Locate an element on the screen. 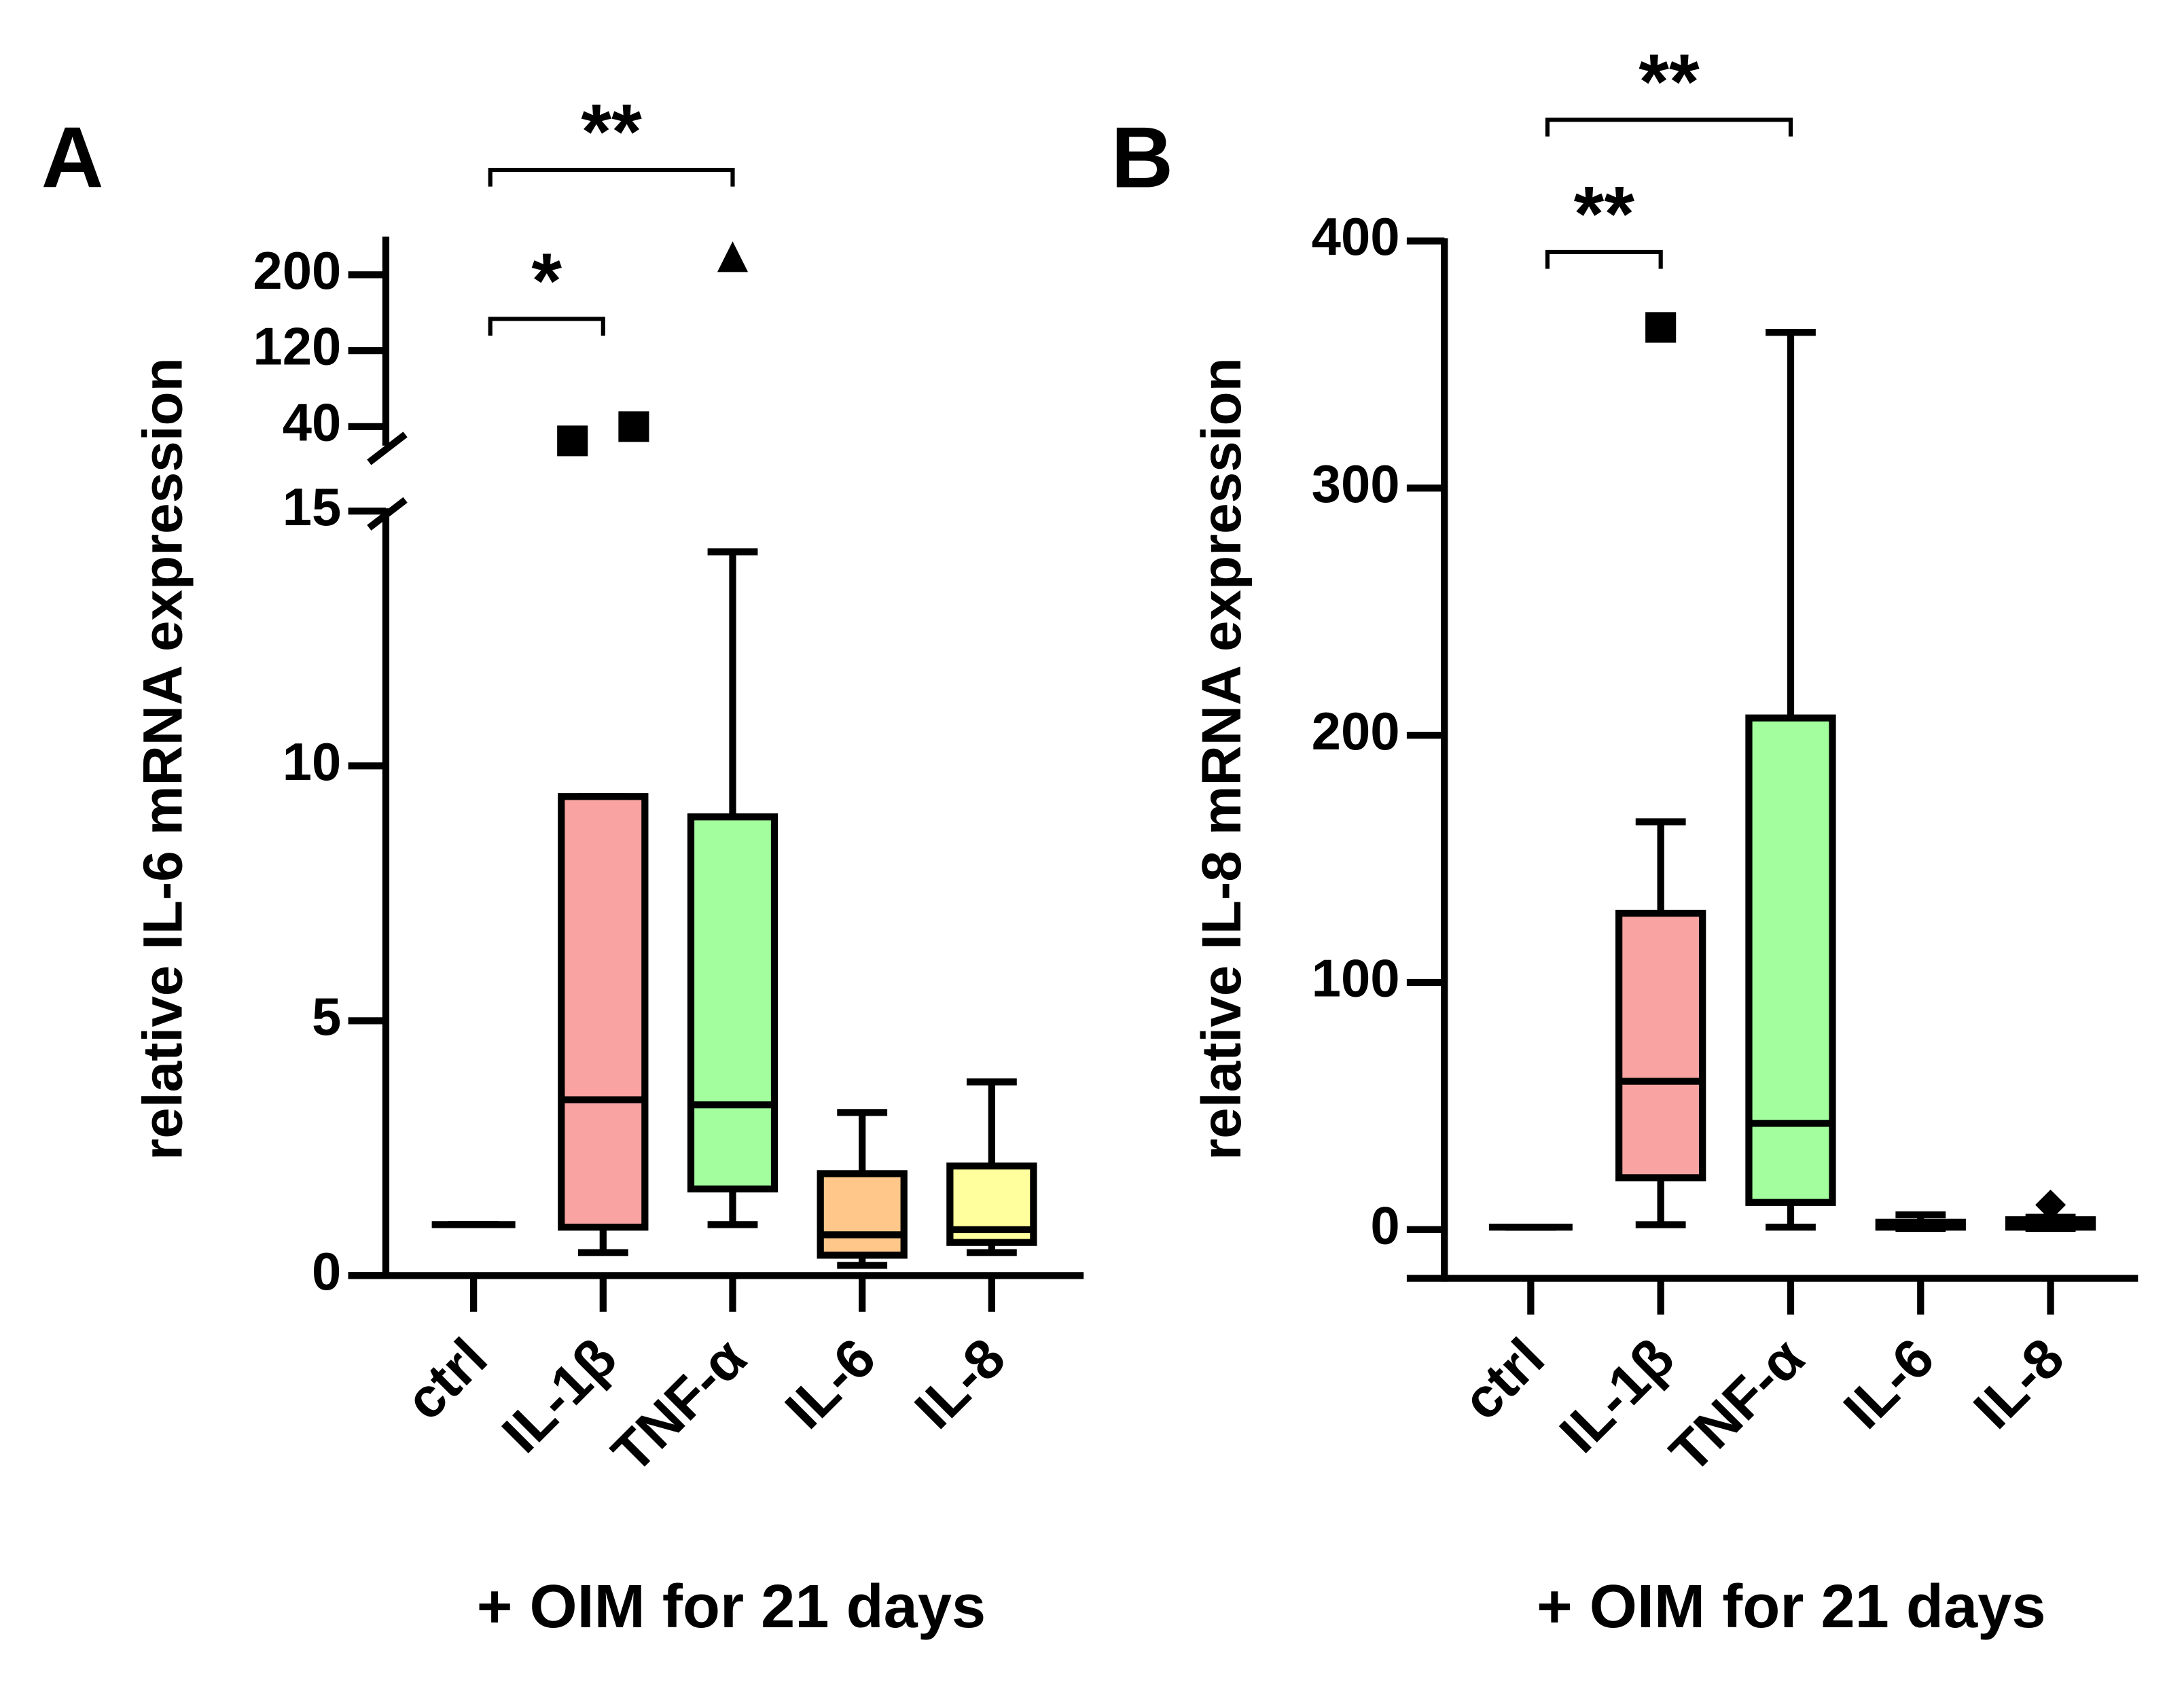 This screenshot has width=2184, height=1685. y-tick-label: 10 is located at coordinates (312, 762).